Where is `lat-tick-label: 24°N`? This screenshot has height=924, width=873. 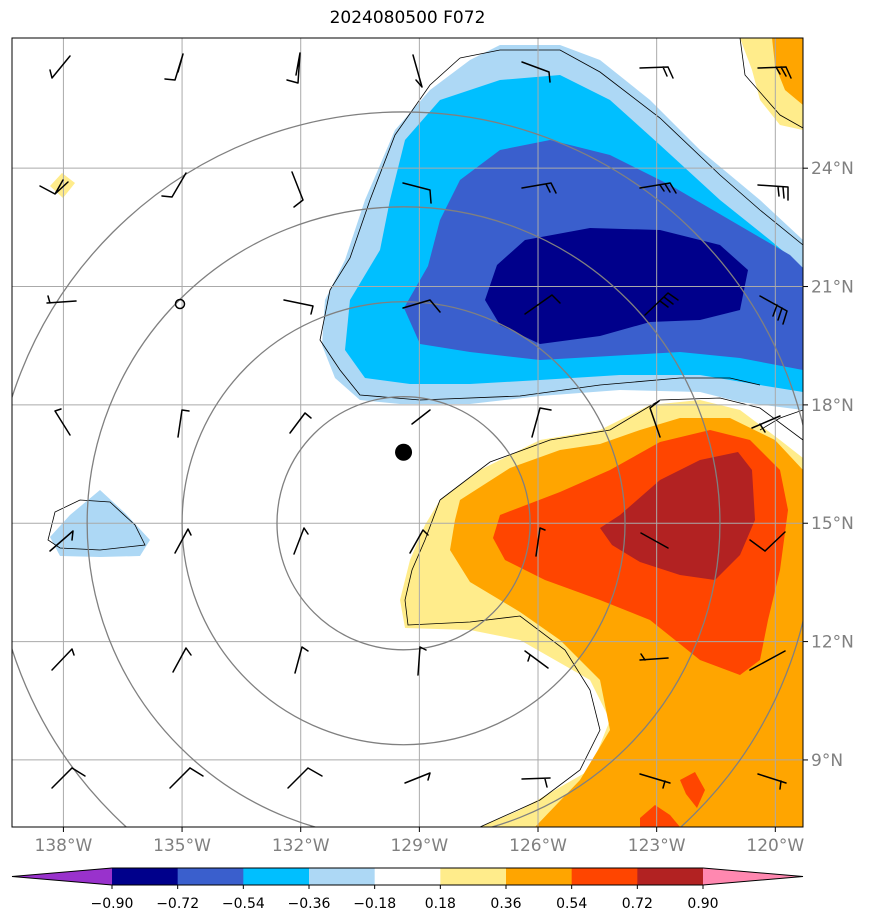
lat-tick-label: 24°N is located at coordinates (832, 169).